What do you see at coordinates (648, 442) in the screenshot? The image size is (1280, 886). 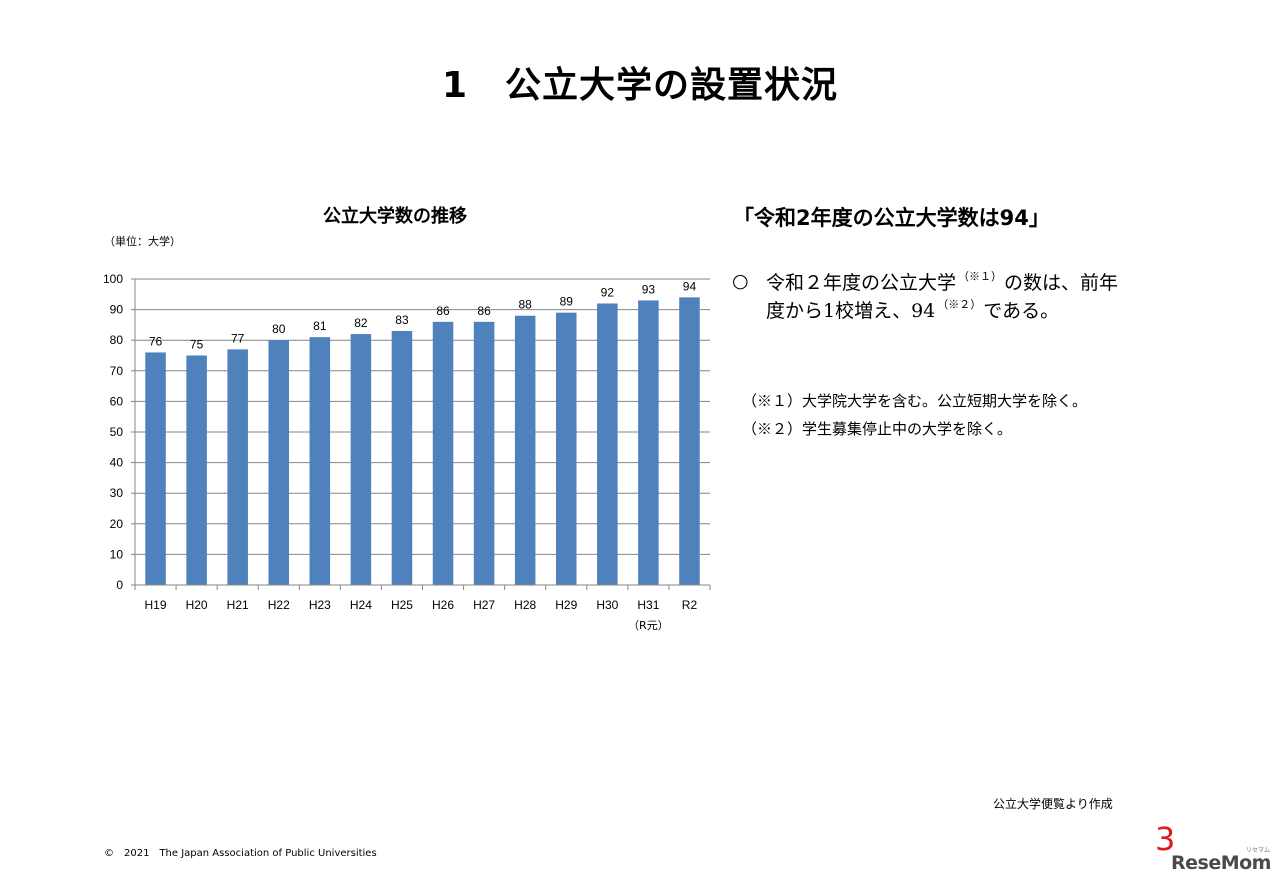 I see `bar-H31` at bounding box center [648, 442].